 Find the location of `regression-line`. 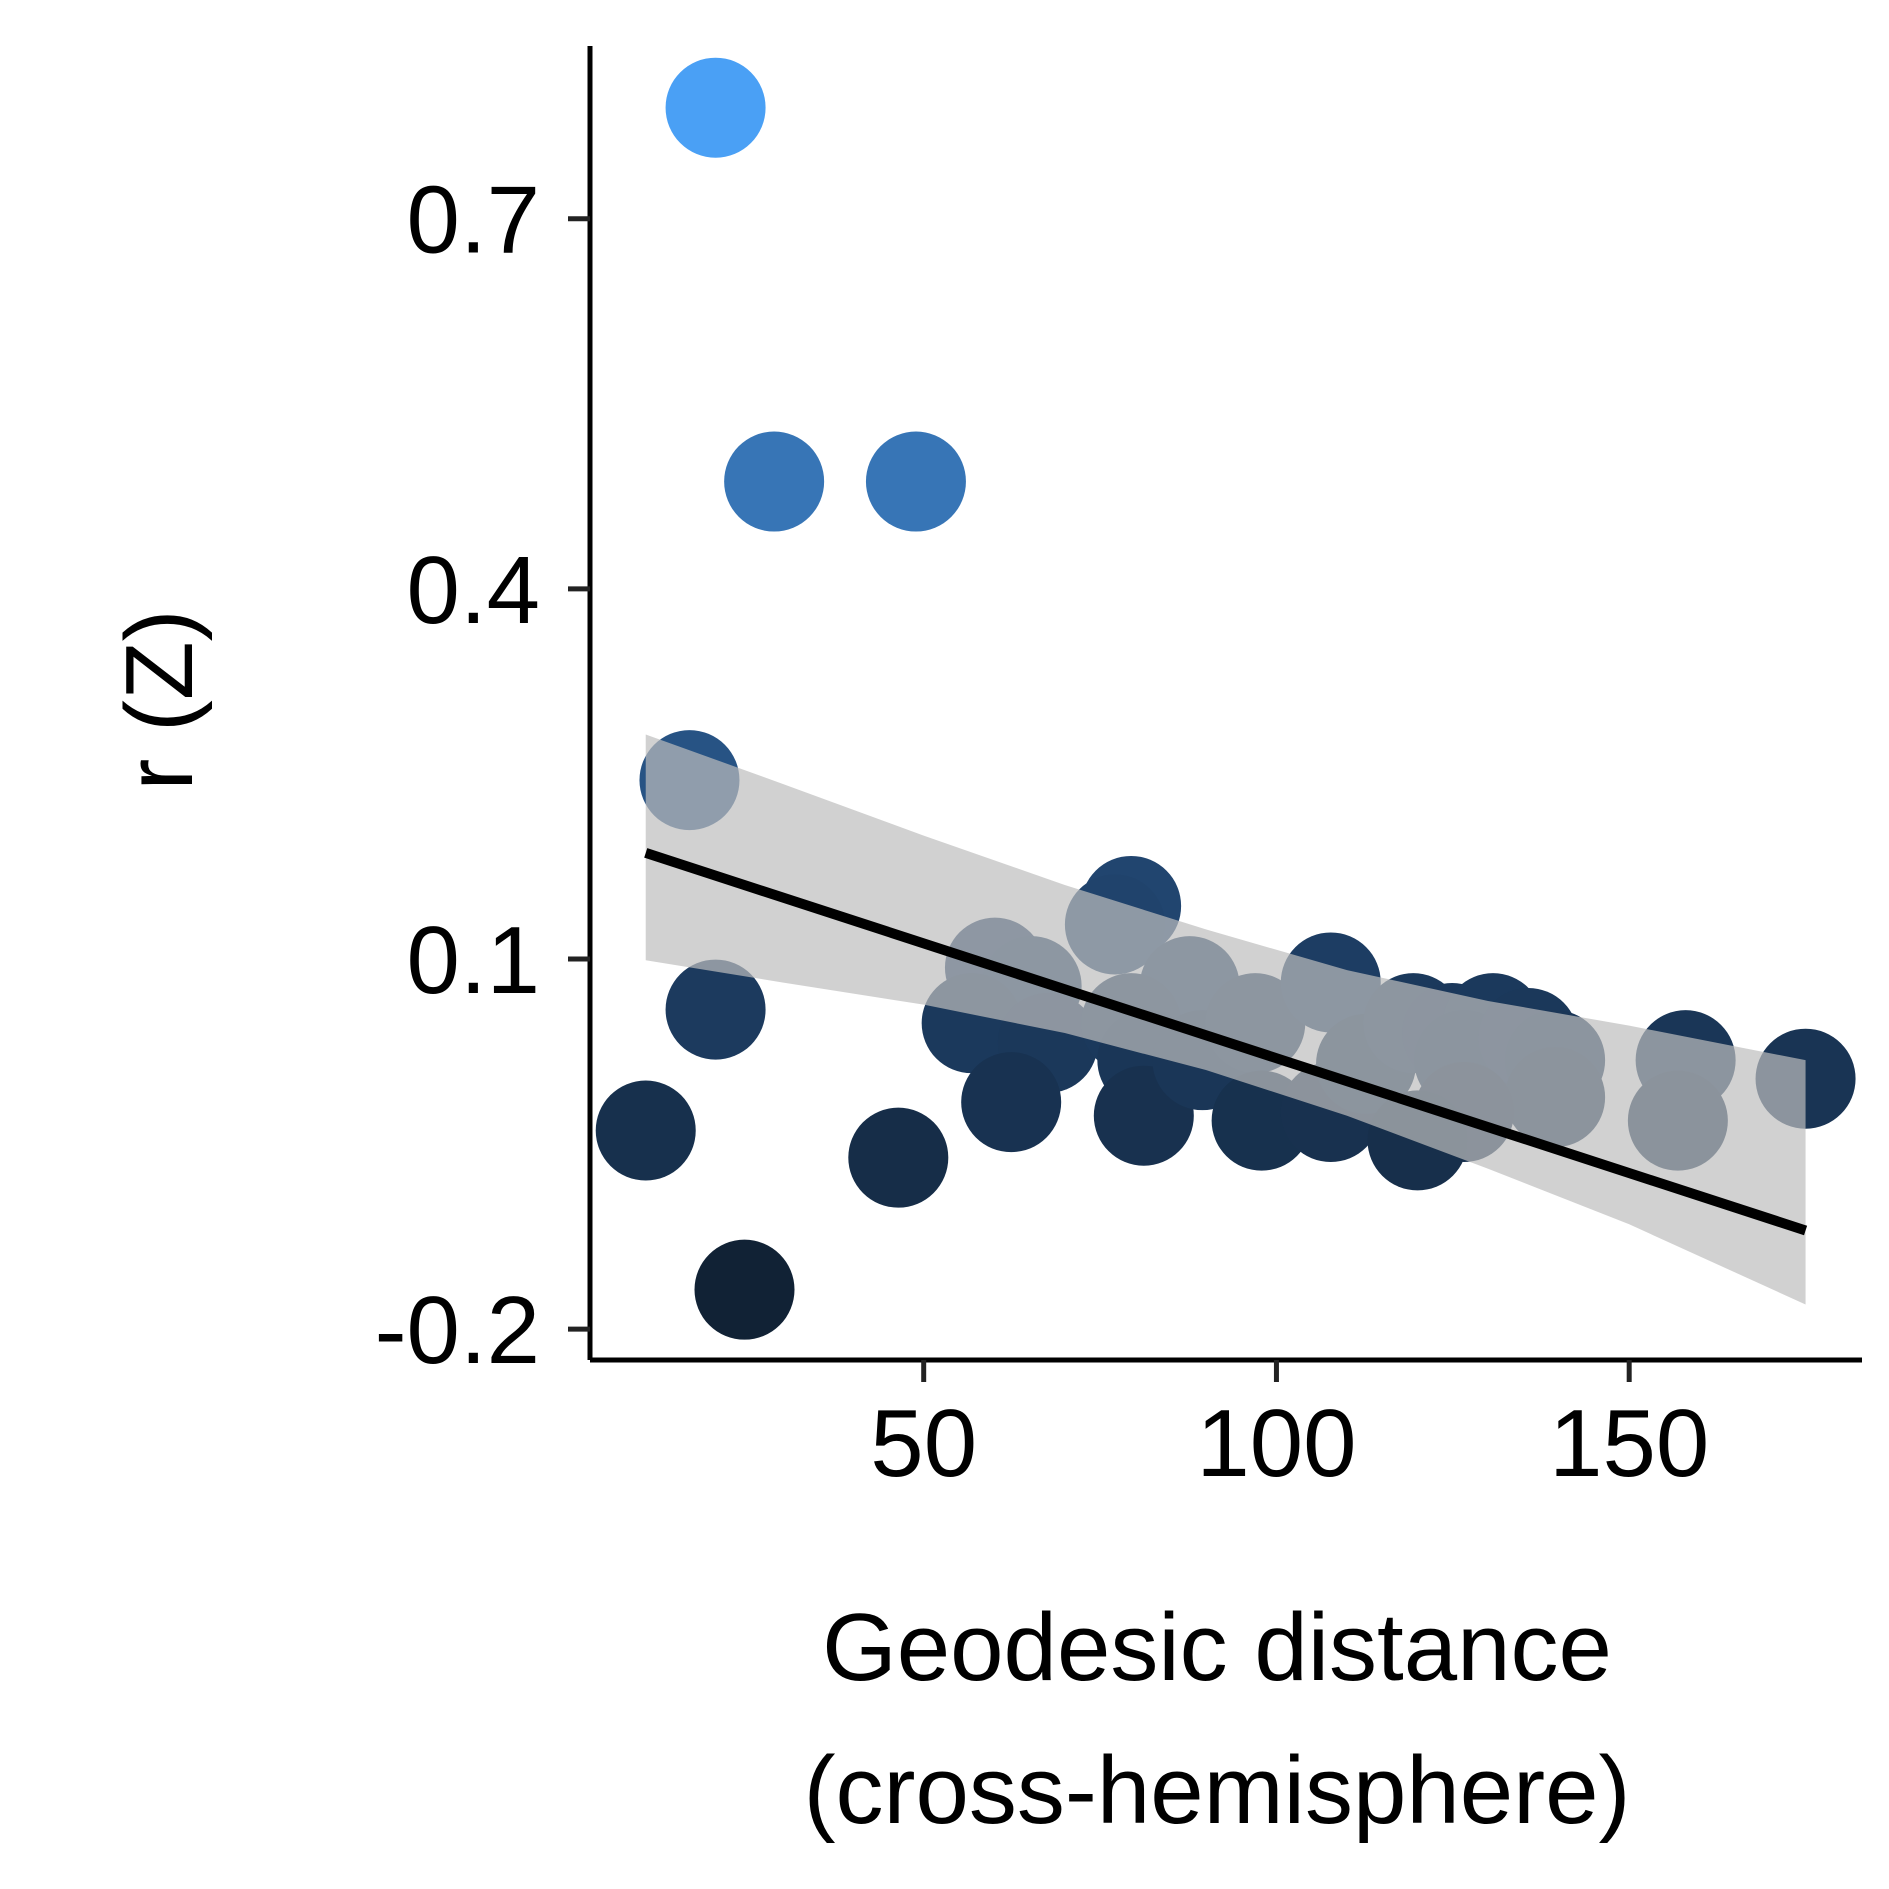

regression-line is located at coordinates (1226, 1042).